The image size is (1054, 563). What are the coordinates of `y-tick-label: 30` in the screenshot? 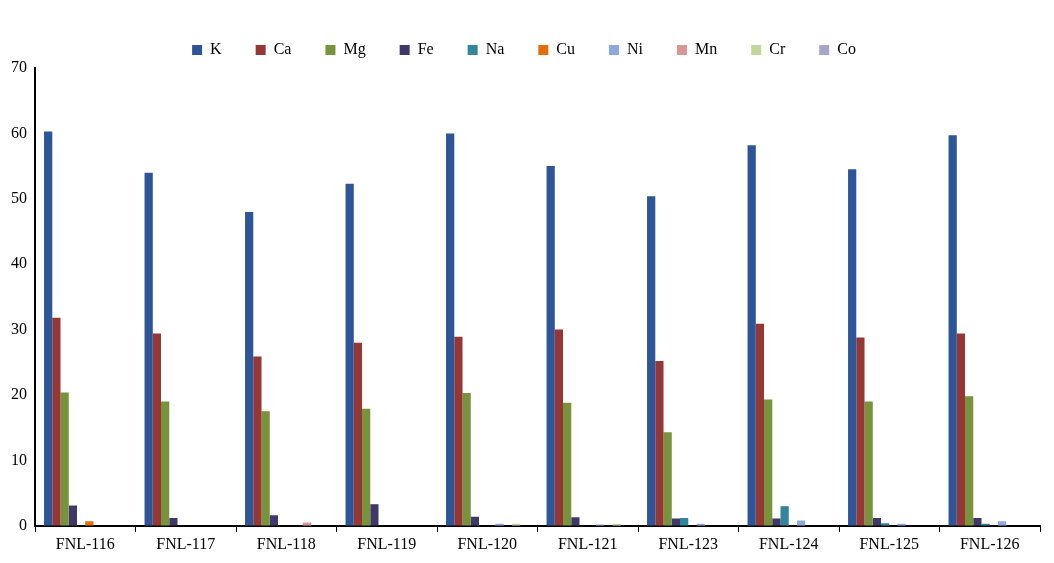 It's located at (19, 328).